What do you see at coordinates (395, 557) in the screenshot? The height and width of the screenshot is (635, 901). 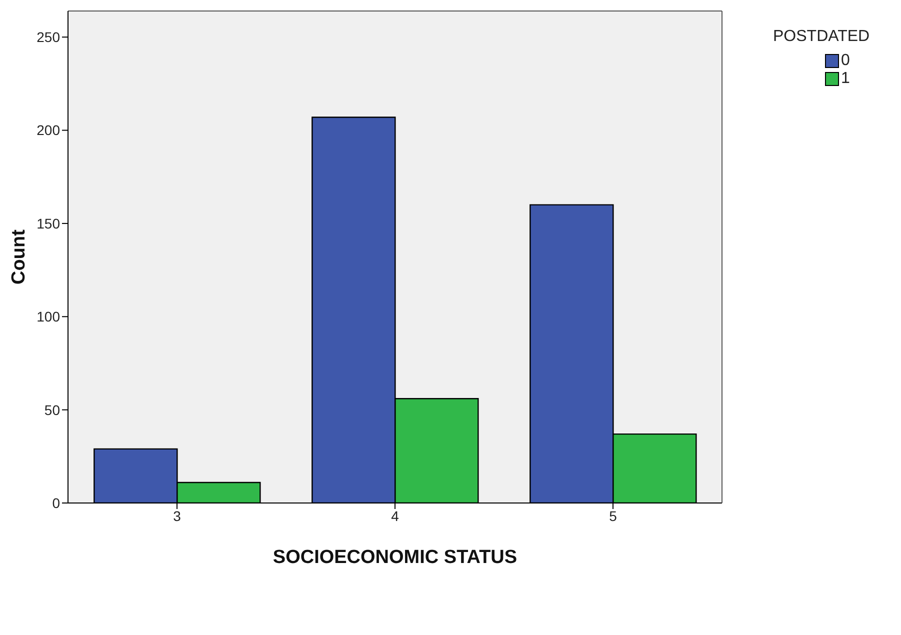 I see `x-axis-title: SOCIOECONOMIC STATUS` at bounding box center [395, 557].